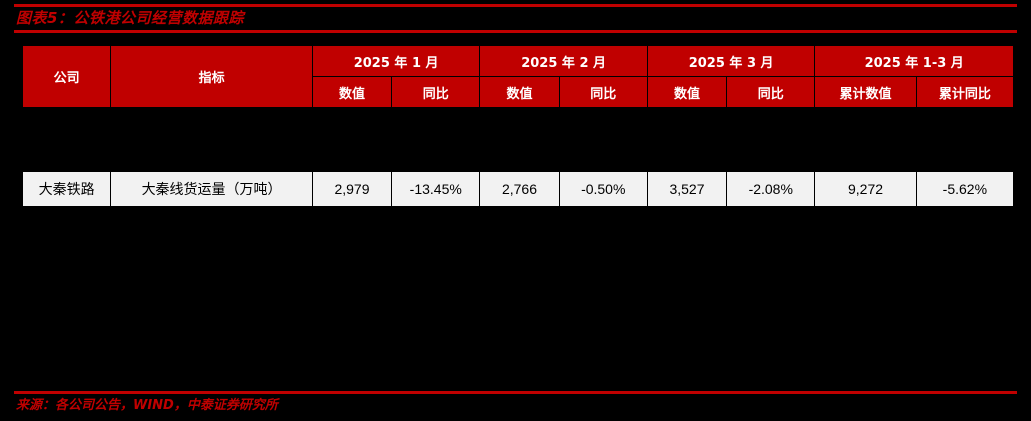 This screenshot has width=1031, height=421. Describe the element at coordinates (515, 31) in the screenshot. I see `title-underline-rule` at that location.